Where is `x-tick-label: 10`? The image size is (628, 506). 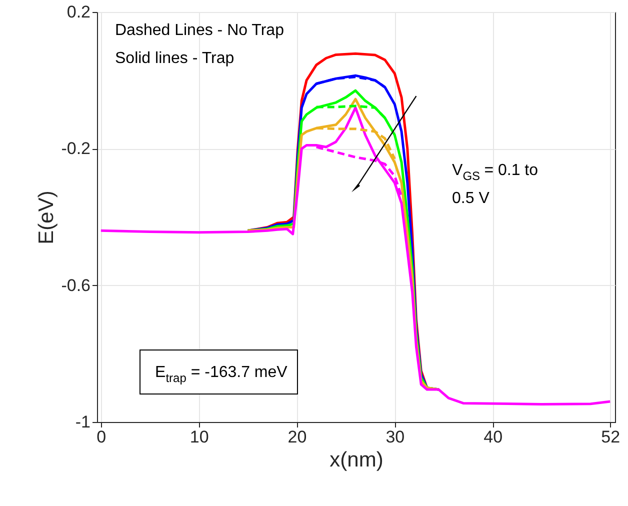
x-tick-label: 10 is located at coordinates (199, 437).